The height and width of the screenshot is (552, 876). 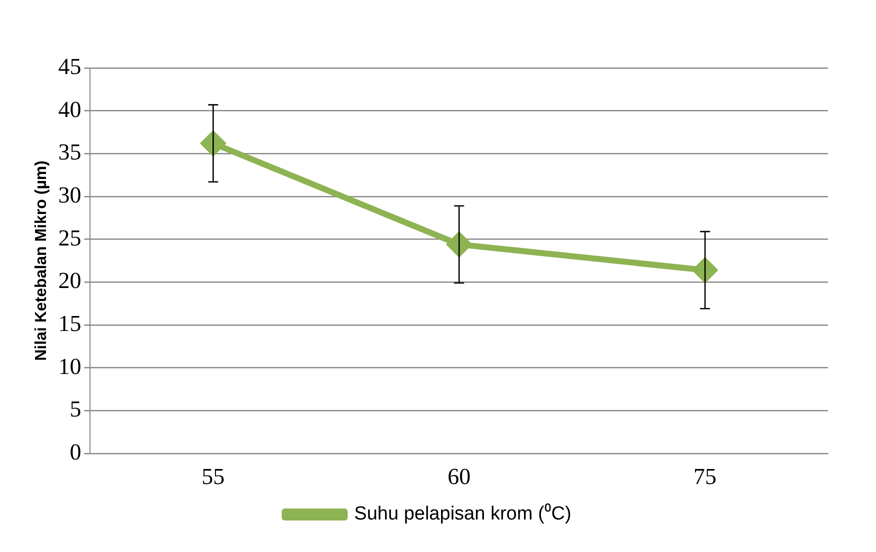 What do you see at coordinates (76, 409) in the screenshot?
I see `y-tick-label: 5` at bounding box center [76, 409].